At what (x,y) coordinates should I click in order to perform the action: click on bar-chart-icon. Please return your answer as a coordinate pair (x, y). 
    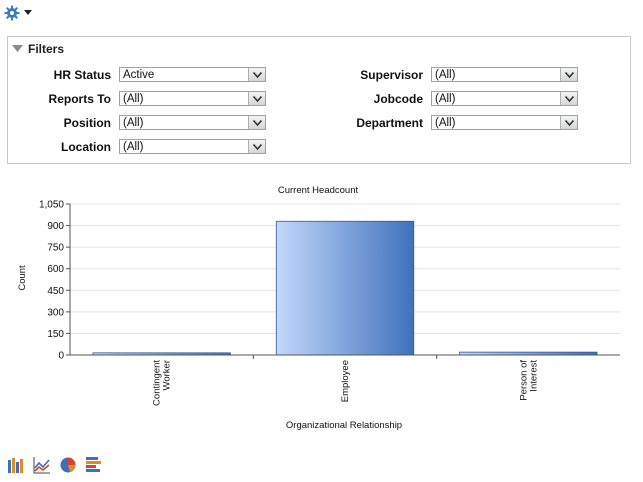
    Looking at the image, I should click on (16, 465).